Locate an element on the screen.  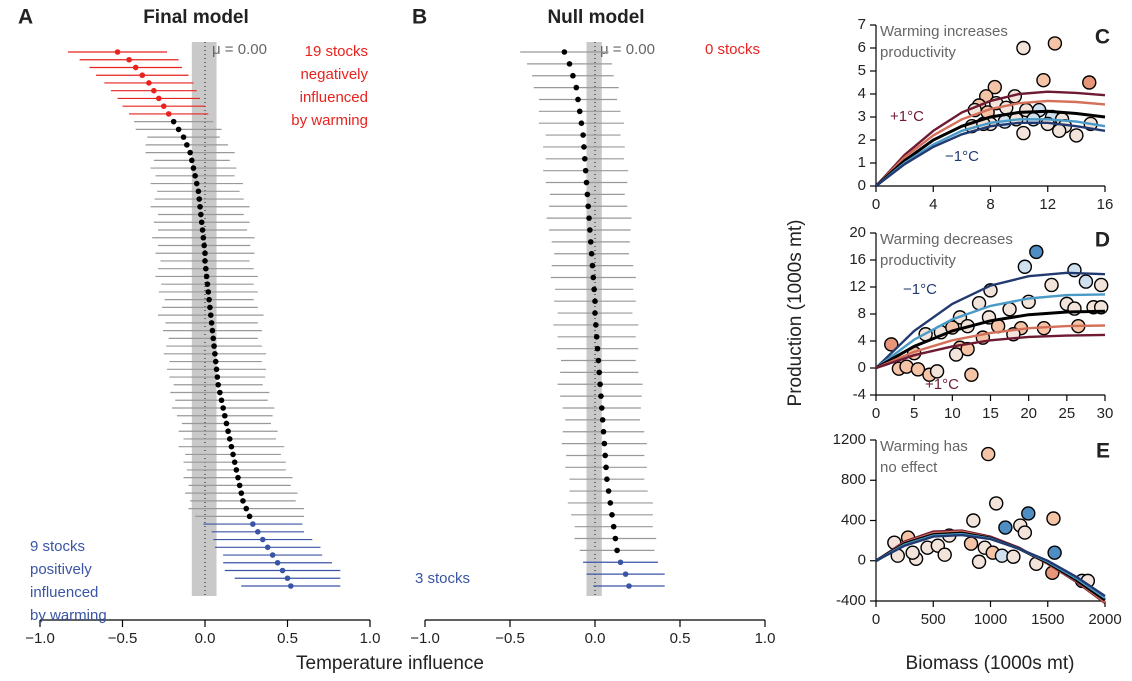
y-tick-label: 1 is located at coordinates (862, 162).